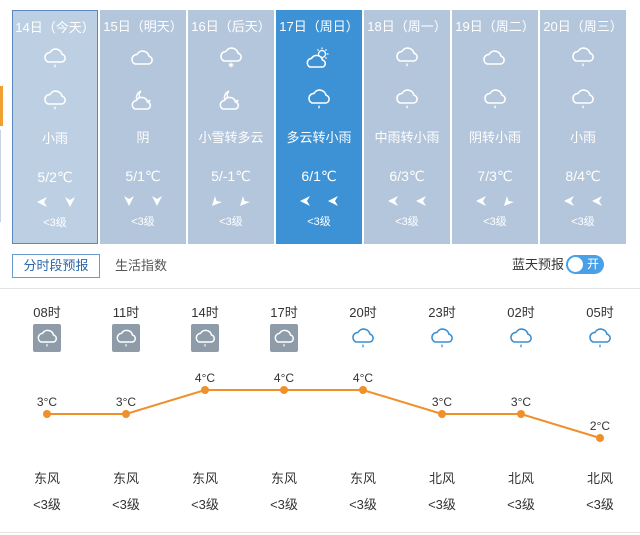  I want to click on hour-time: 23时, so click(442, 312).